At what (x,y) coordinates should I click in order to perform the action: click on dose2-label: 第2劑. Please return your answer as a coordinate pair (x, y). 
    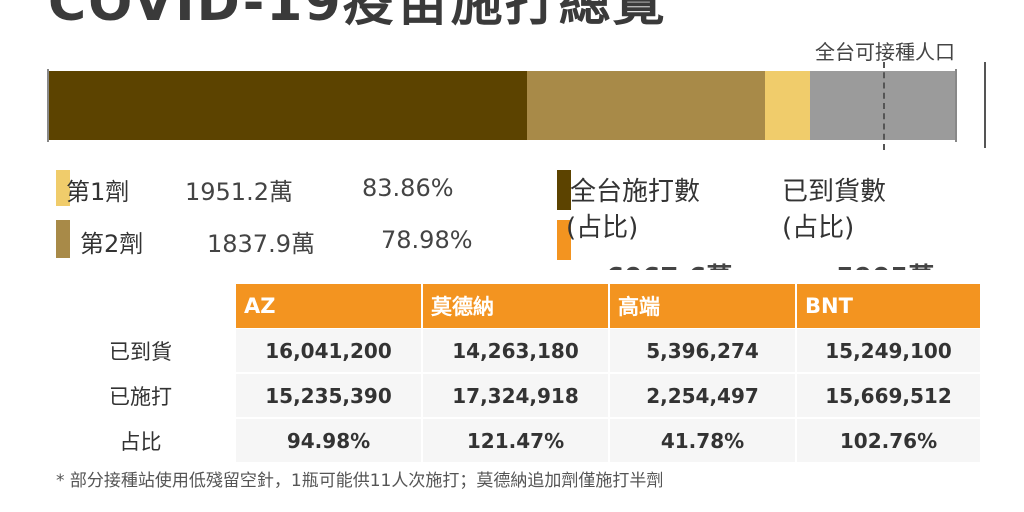
    Looking at the image, I should click on (112, 244).